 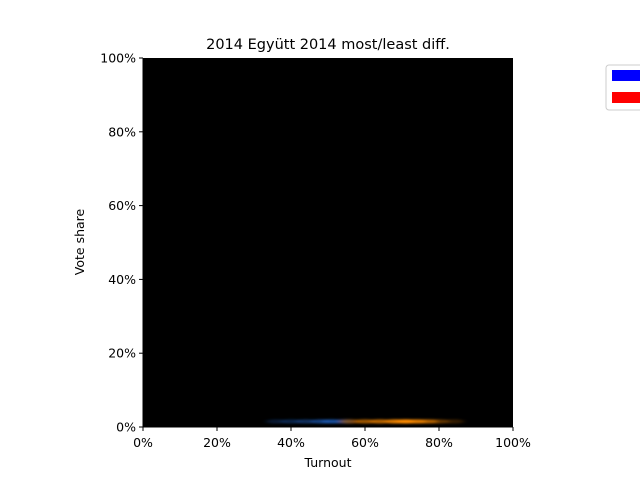 What do you see at coordinates (122, 131) in the screenshot?
I see `y-tick-label: 80%` at bounding box center [122, 131].